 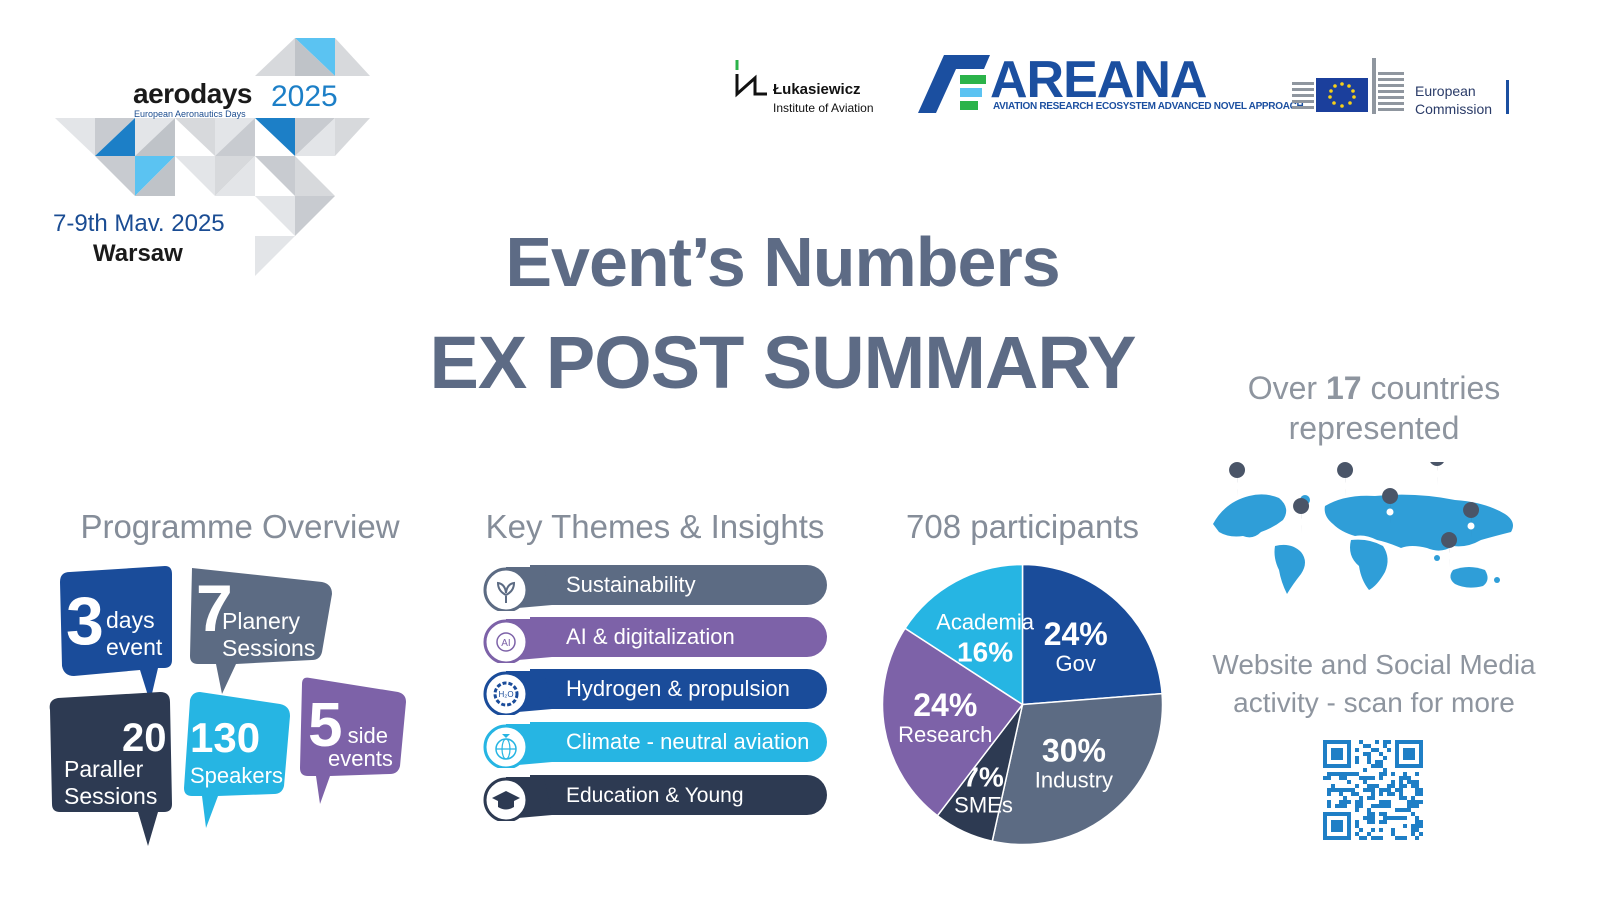 I want to click on stat-days-label: days event, so click(x=134, y=633).